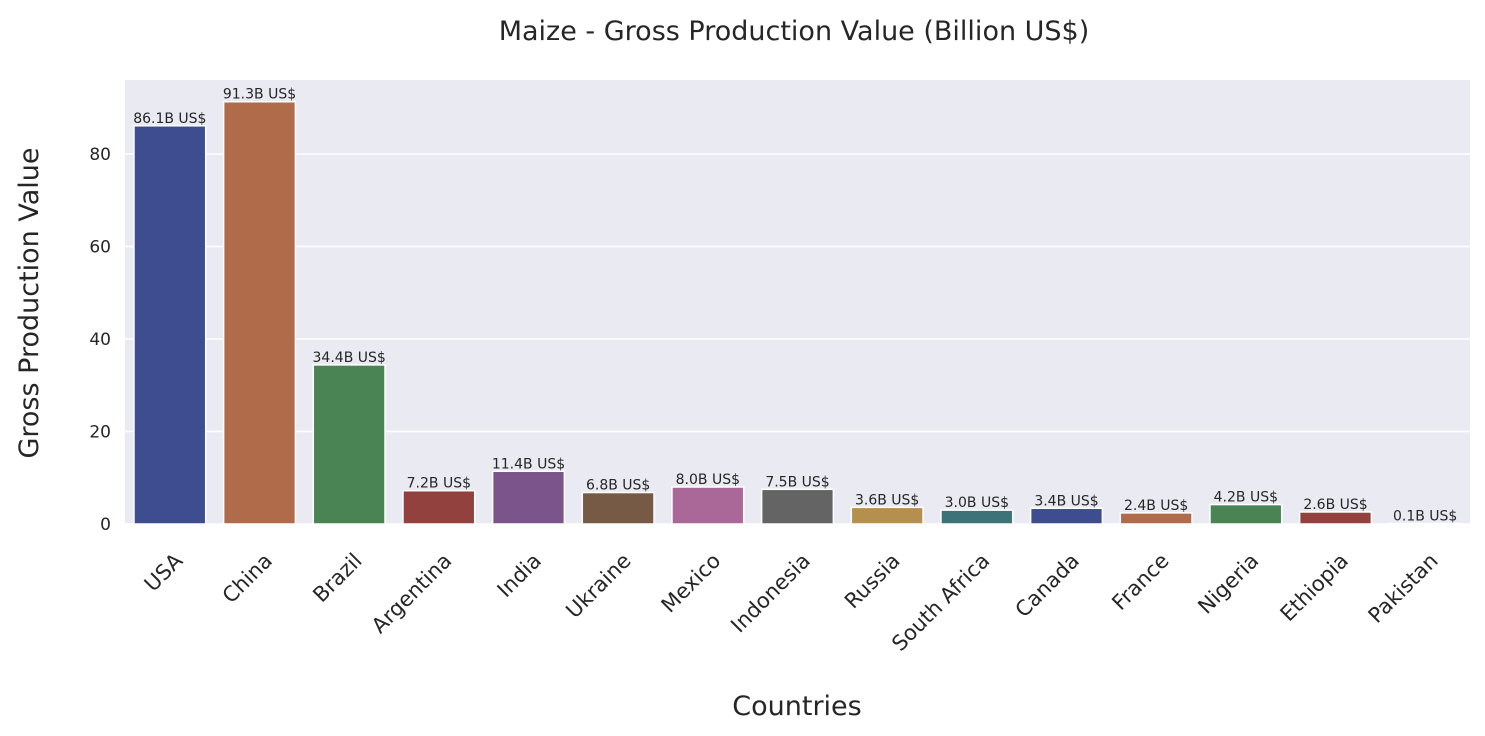  Describe the element at coordinates (411, 593) in the screenshot. I see `x-tick-label: Argentina` at that location.